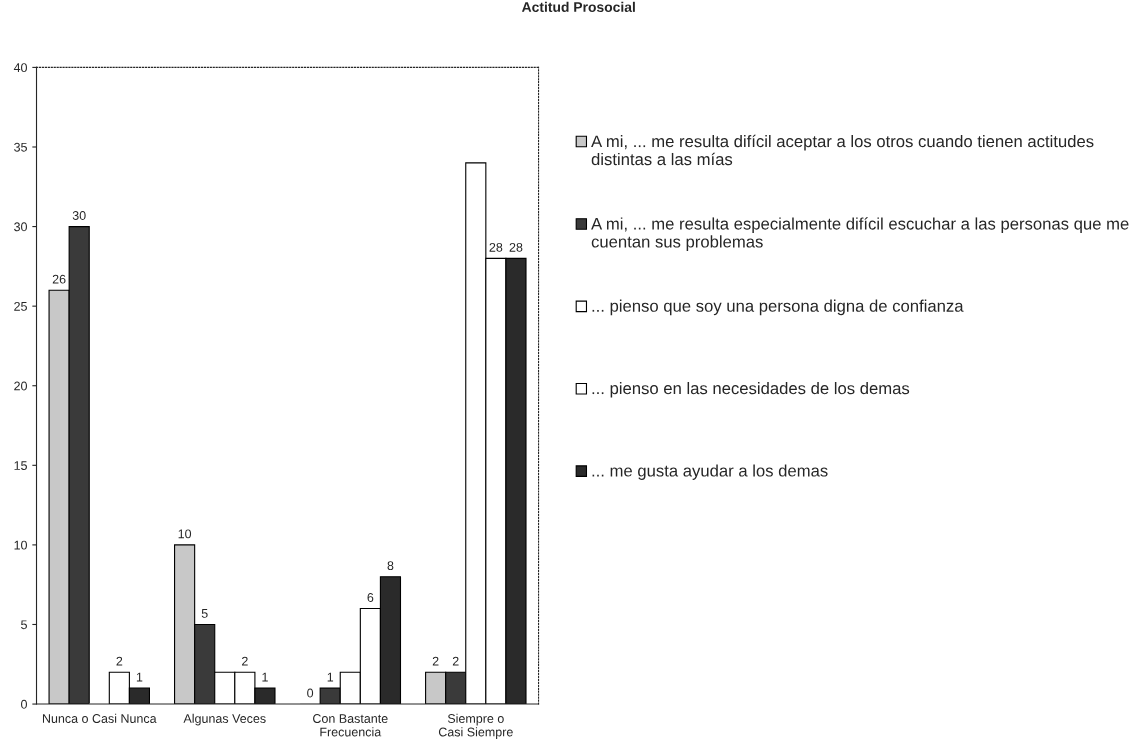  What do you see at coordinates (751, 389) in the screenshot?
I see `legend-label: ... pienso en las necesidades de los demas` at bounding box center [751, 389].